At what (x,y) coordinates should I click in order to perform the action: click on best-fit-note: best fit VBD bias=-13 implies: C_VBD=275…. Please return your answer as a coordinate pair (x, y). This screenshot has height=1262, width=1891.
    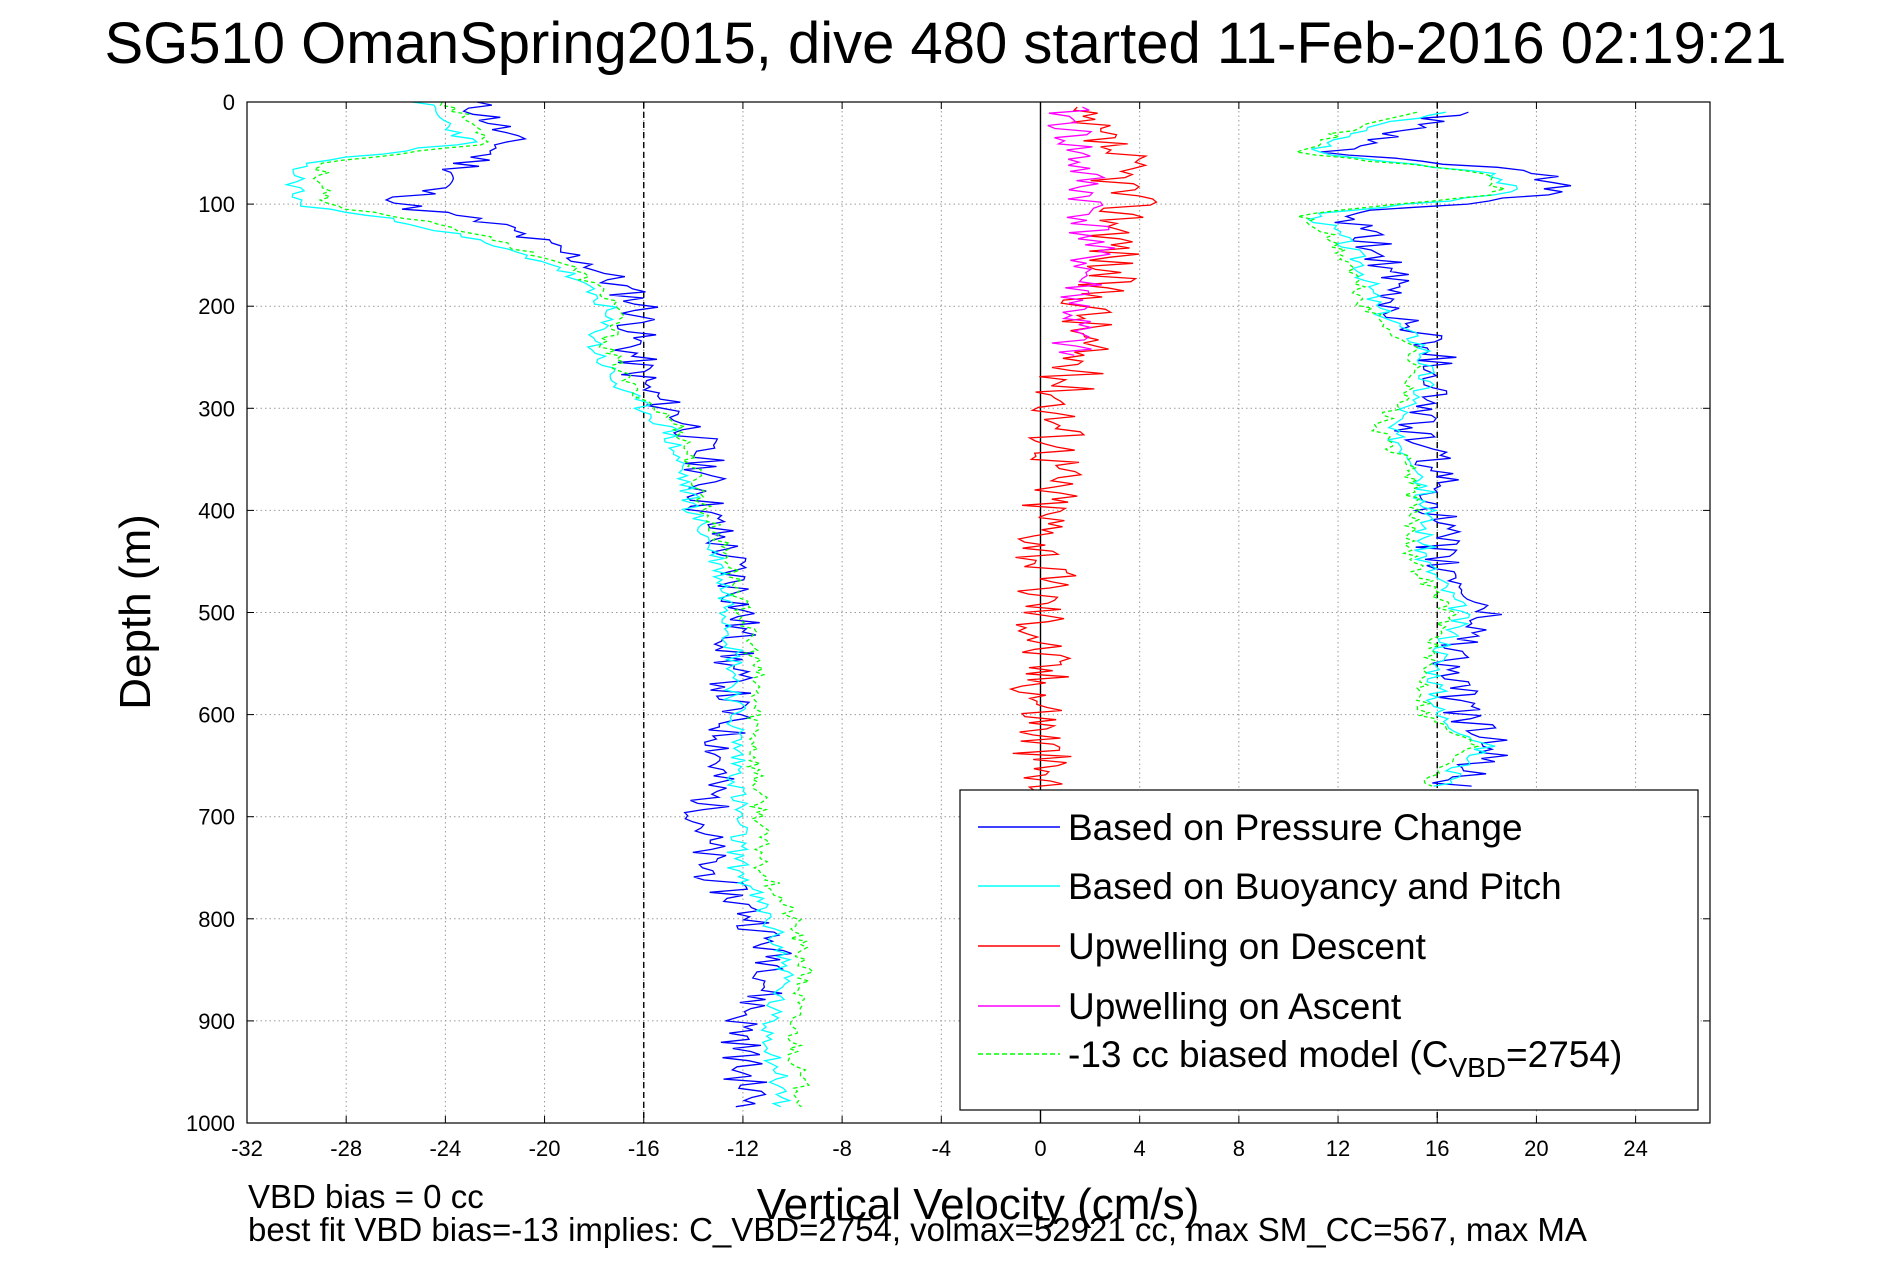
    Looking at the image, I should click on (917, 1229).